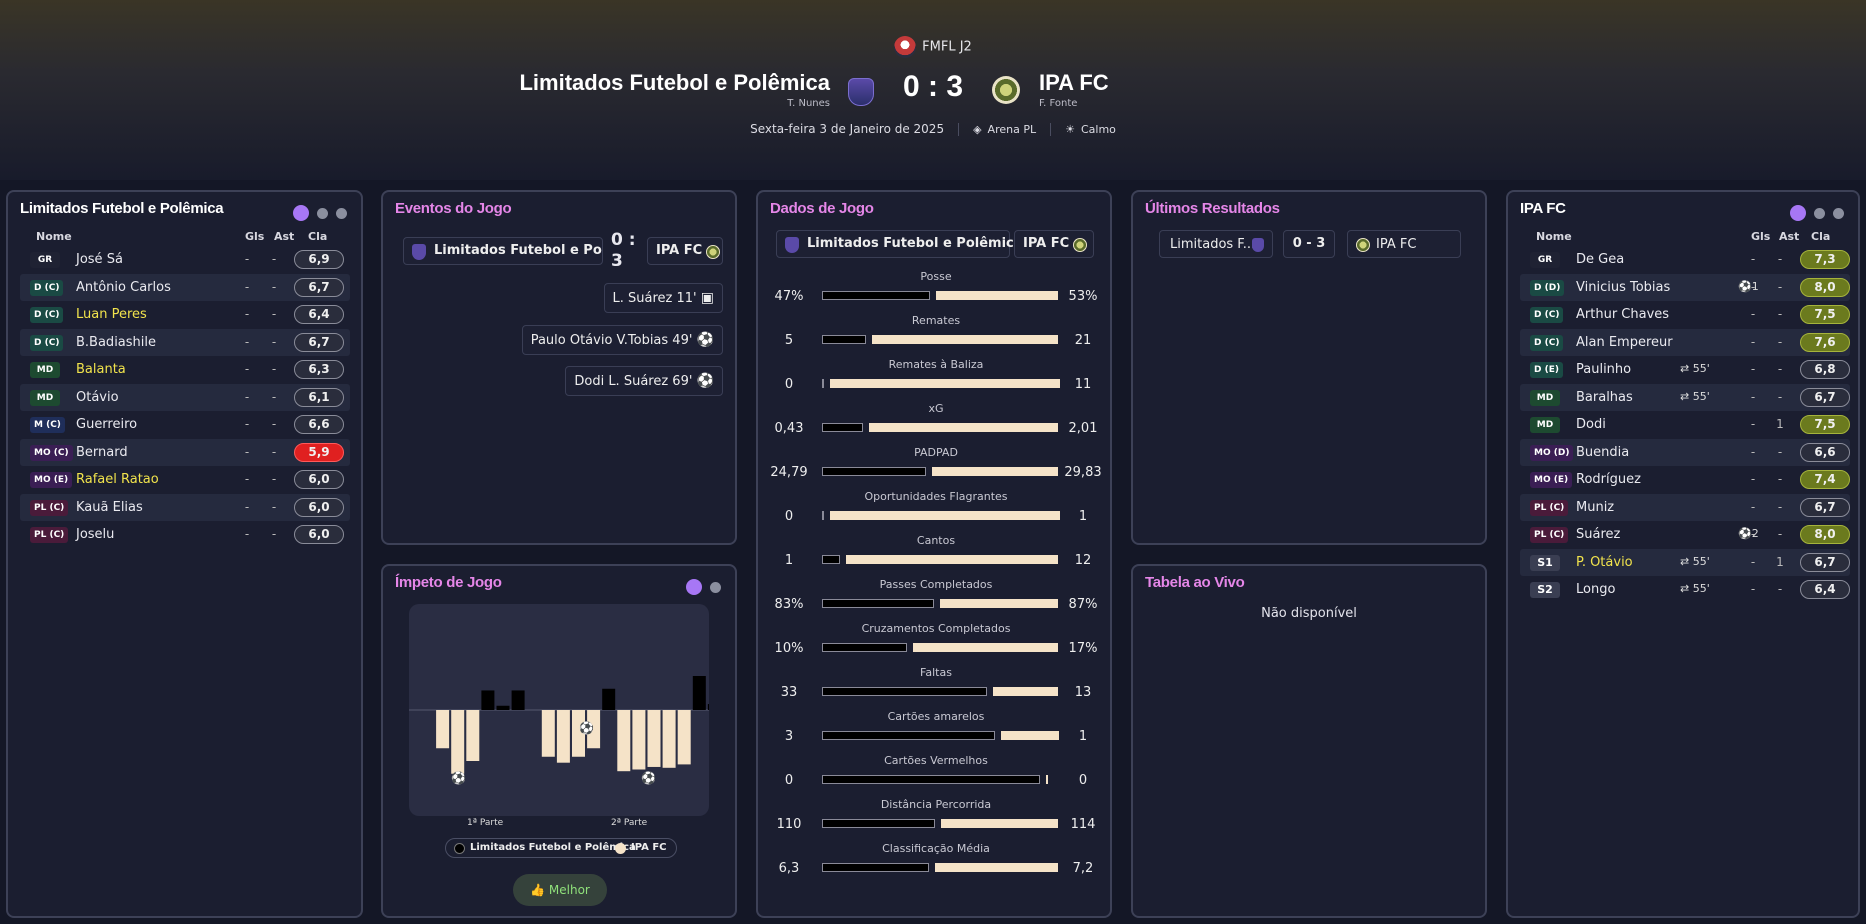  I want to click on player-goals: -, so click(247, 424).